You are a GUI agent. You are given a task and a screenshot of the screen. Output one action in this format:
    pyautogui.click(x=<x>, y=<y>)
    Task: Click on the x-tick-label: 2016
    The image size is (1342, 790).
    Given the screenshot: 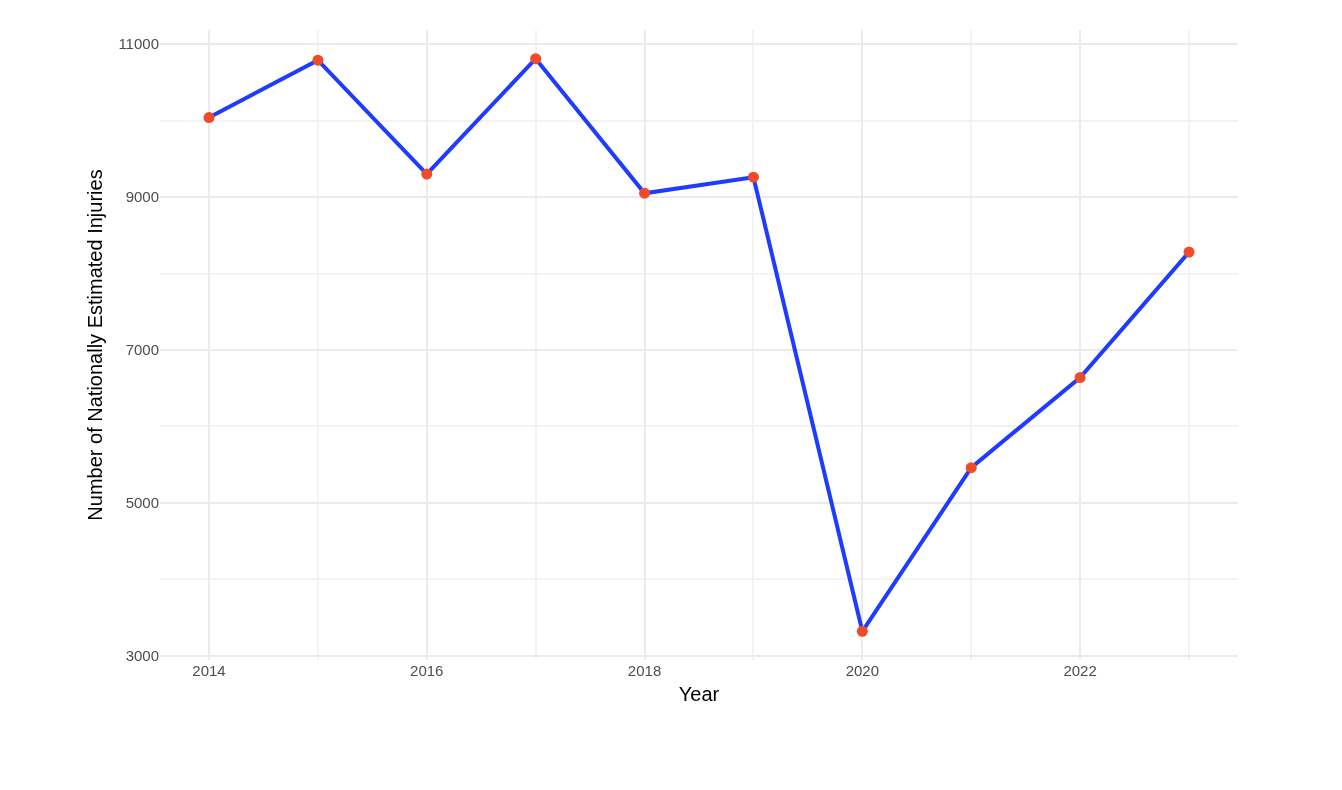 What is the action you would take?
    pyautogui.click(x=427, y=670)
    